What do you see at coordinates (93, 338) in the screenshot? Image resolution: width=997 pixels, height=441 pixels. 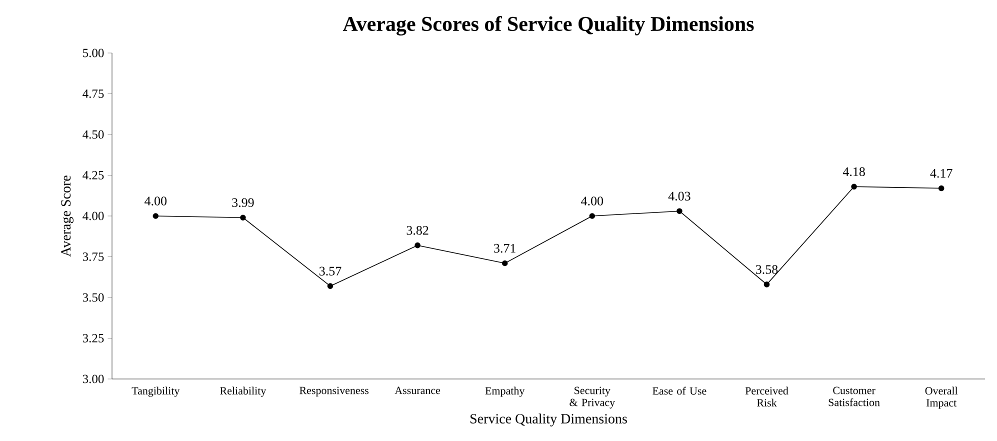 I see `y-tick-label: 3.25` at bounding box center [93, 338].